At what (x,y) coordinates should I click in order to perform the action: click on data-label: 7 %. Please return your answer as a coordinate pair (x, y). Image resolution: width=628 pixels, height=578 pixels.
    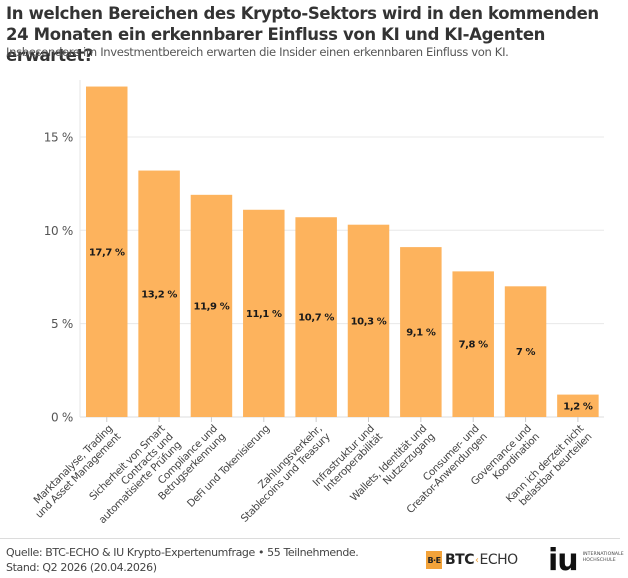
    Looking at the image, I should click on (526, 352).